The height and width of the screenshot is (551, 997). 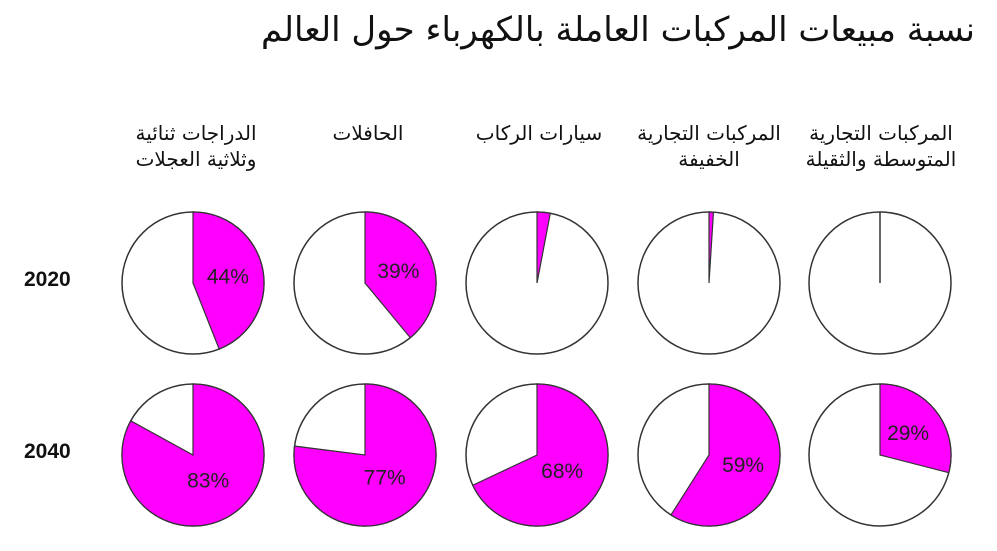 I want to click on pie-2020-1: 39%, so click(x=365, y=283).